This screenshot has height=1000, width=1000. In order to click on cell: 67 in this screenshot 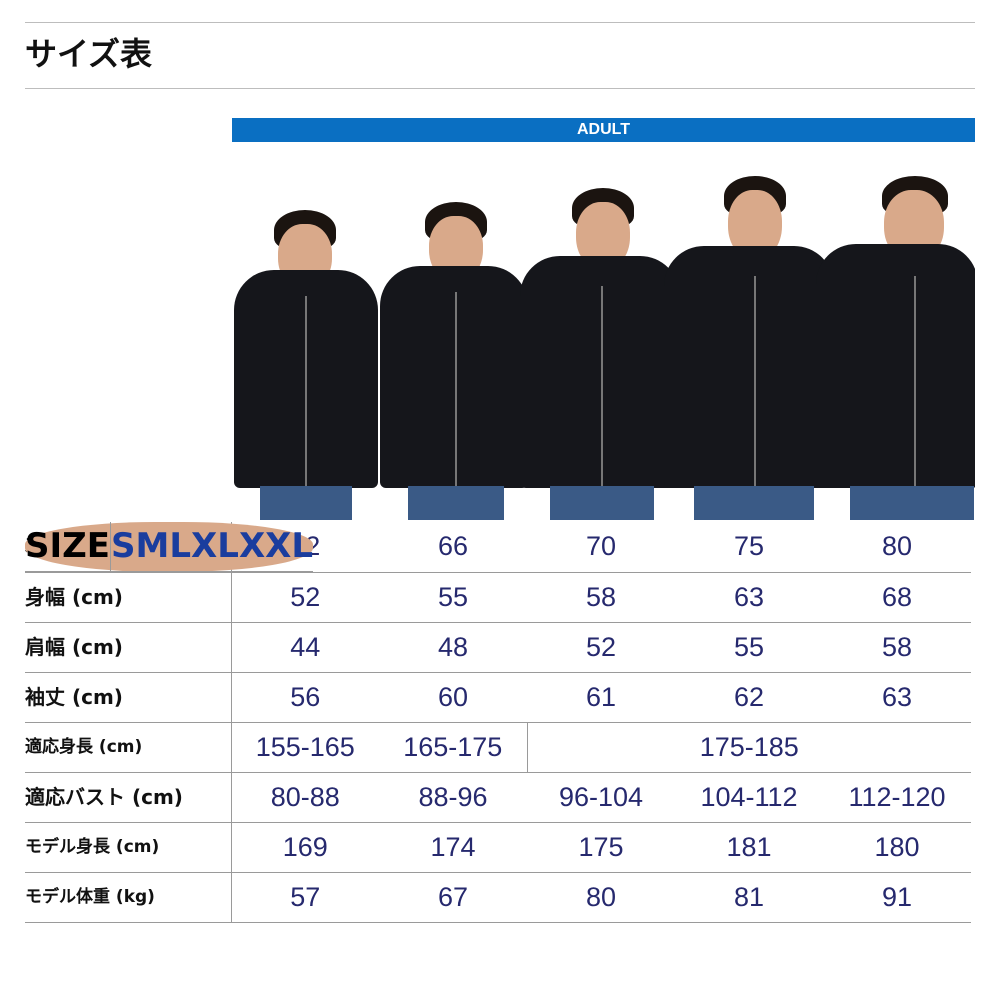, I will do `click(453, 897)`.